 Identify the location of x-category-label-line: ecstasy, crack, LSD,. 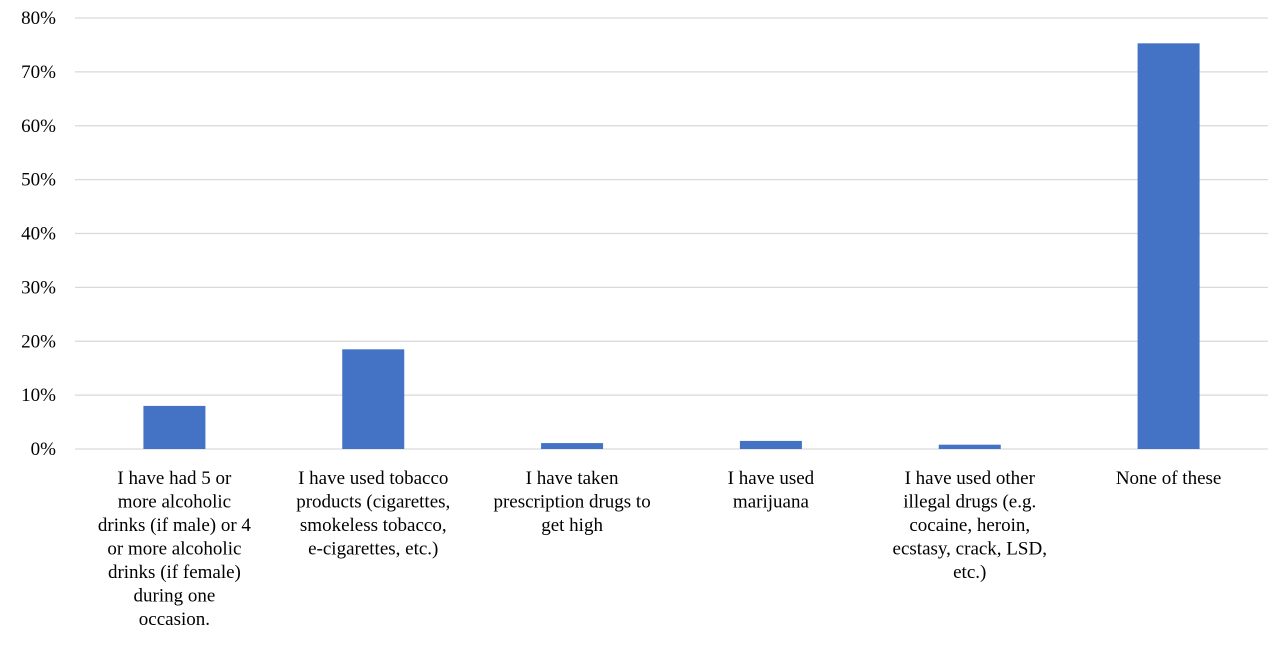
(970, 549).